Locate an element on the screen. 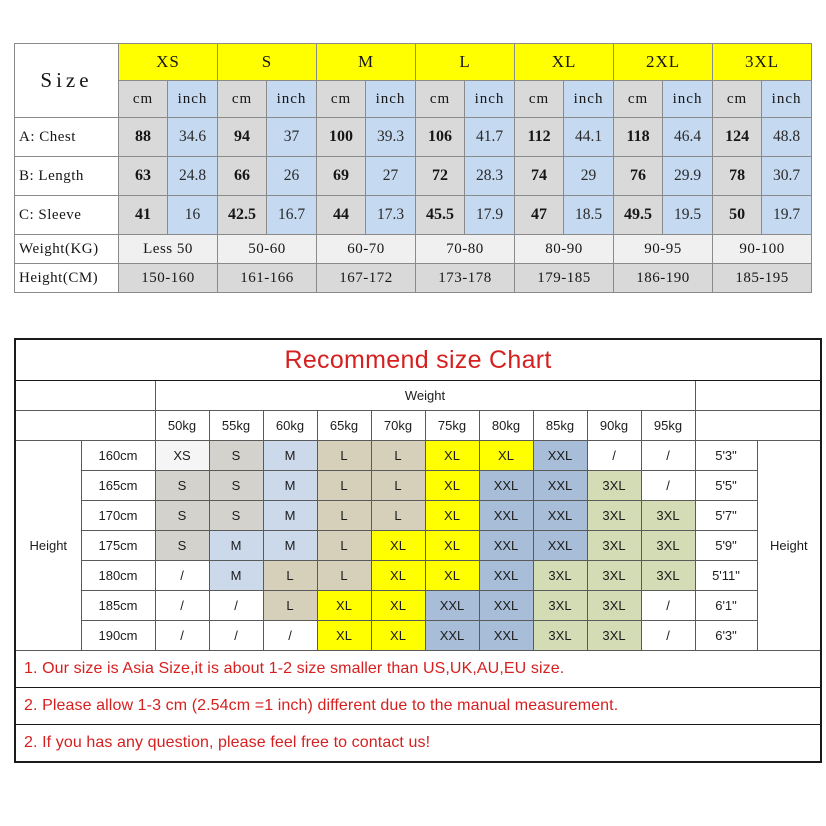  weight-column-header: 55kg is located at coordinates (236, 425).